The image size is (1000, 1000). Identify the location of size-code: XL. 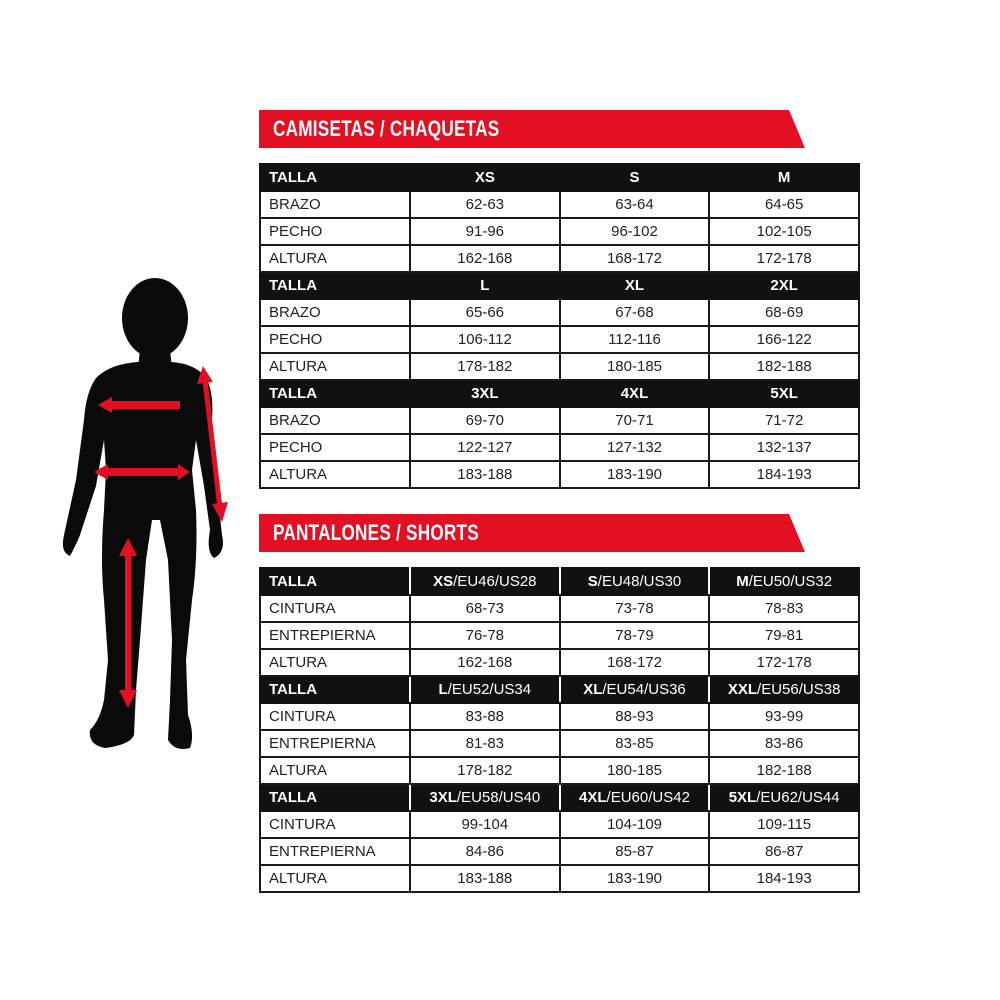
(593, 689).